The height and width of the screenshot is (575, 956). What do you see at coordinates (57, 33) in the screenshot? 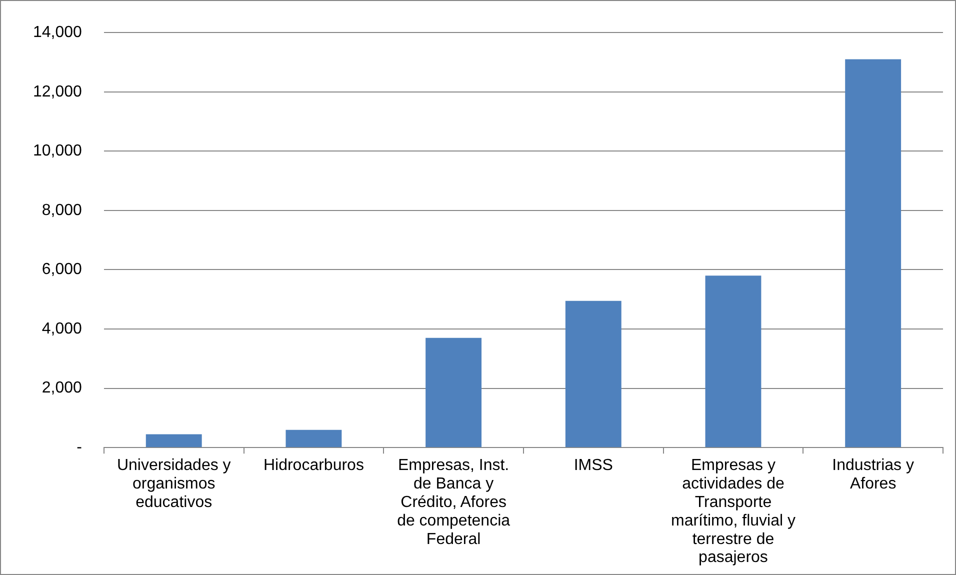
I see `y-tick-label: 14,000` at bounding box center [57, 33].